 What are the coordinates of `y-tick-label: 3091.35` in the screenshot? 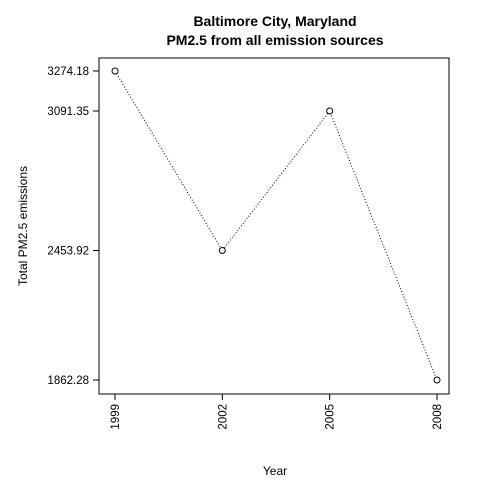 It's located at (68, 112).